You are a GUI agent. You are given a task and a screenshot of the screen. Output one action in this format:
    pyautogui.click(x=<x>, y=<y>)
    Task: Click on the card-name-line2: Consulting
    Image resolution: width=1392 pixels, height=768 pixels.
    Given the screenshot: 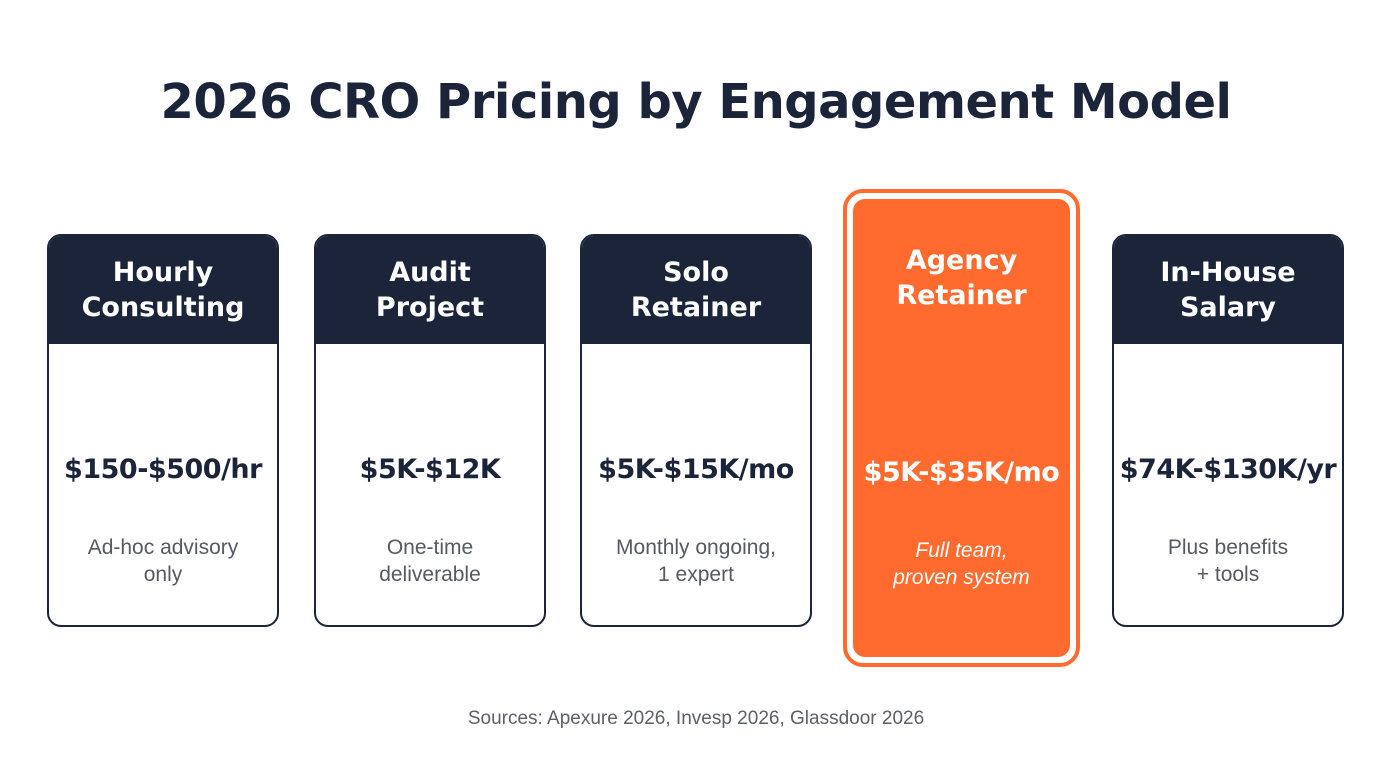 What is the action you would take?
    pyautogui.click(x=163, y=307)
    